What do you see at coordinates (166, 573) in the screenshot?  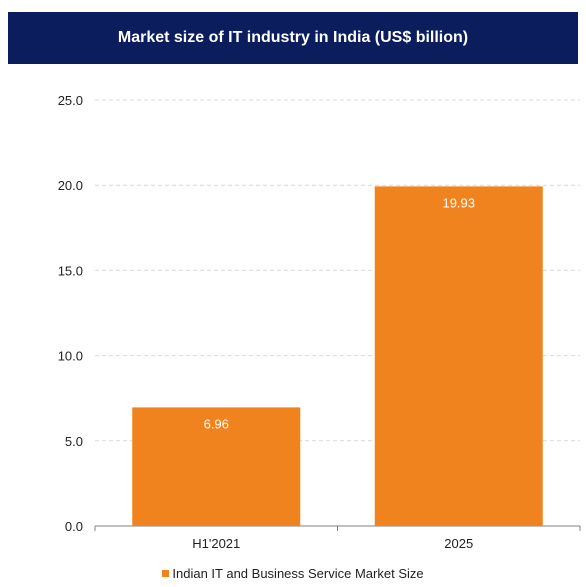 I see `legend-swatch` at bounding box center [166, 573].